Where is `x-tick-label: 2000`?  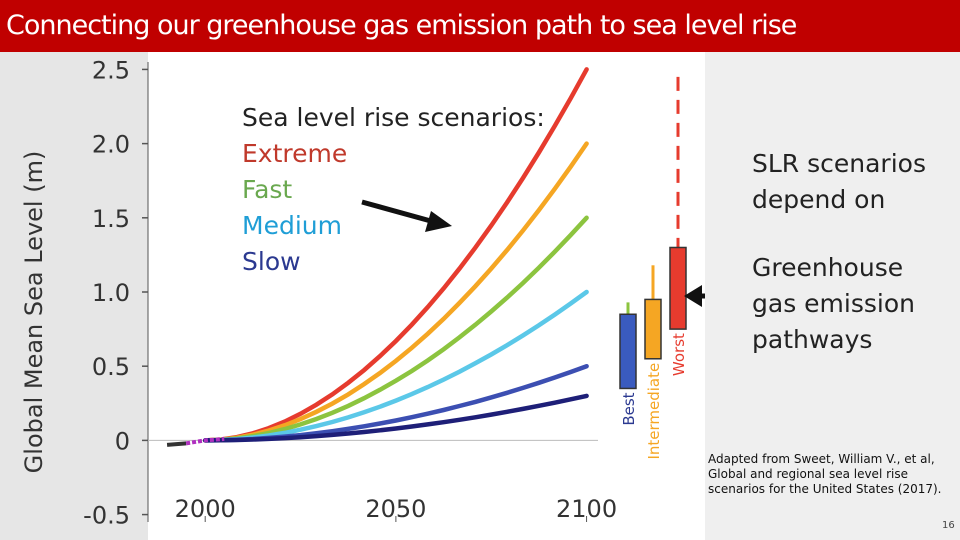
x-tick-label: 2000 is located at coordinates (205, 509).